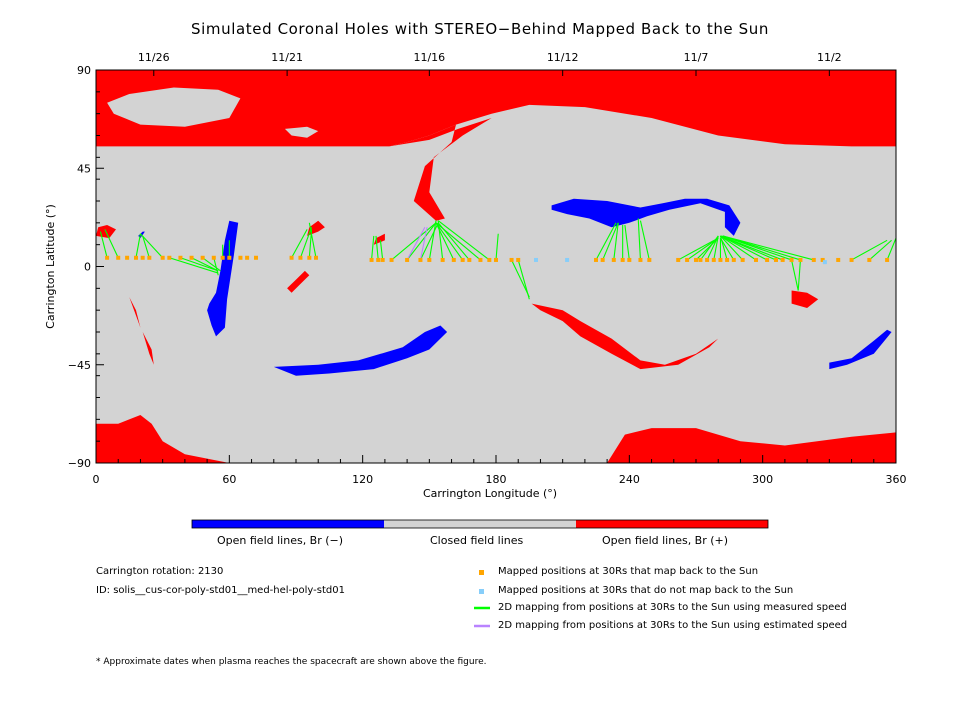 This screenshot has height=720, width=960. What do you see at coordinates (96, 479) in the screenshot?
I see `x-tick-label-0: 0` at bounding box center [96, 479].